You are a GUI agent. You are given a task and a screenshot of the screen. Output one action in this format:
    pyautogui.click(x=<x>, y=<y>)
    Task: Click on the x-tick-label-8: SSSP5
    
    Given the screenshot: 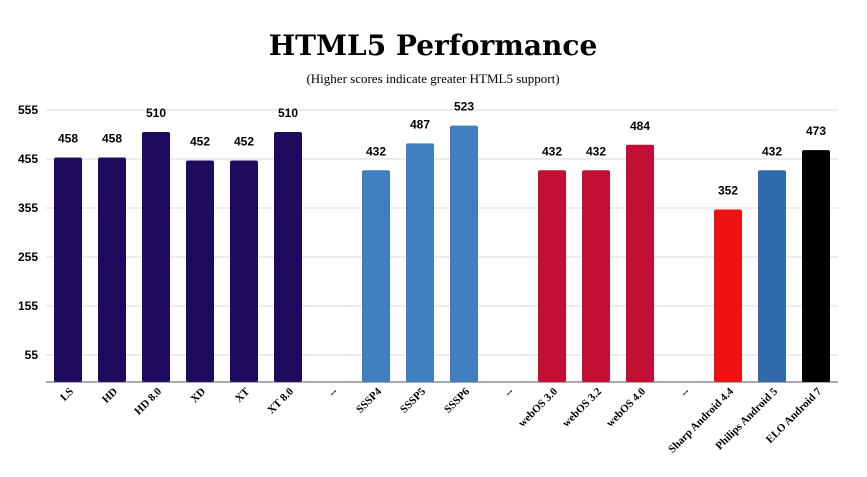 What is the action you would take?
    pyautogui.click(x=413, y=400)
    